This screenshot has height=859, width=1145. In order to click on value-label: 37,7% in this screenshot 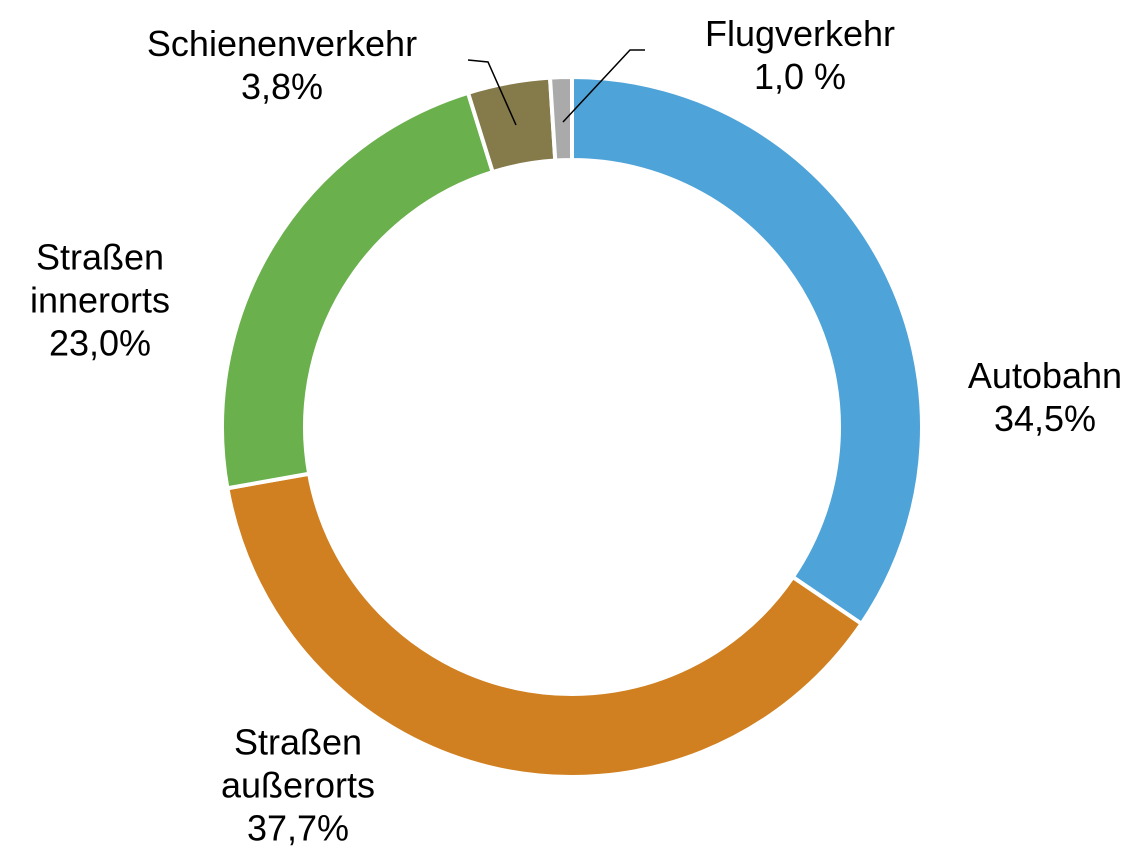, I will do `click(298, 828)`.